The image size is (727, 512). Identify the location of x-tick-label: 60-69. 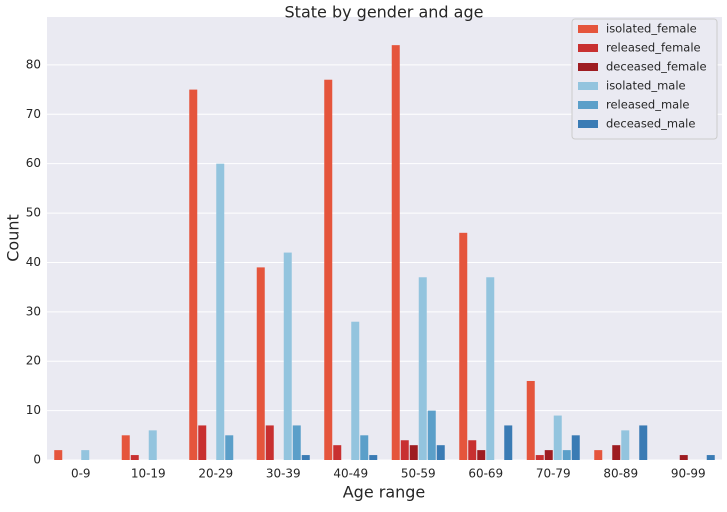
(485, 474).